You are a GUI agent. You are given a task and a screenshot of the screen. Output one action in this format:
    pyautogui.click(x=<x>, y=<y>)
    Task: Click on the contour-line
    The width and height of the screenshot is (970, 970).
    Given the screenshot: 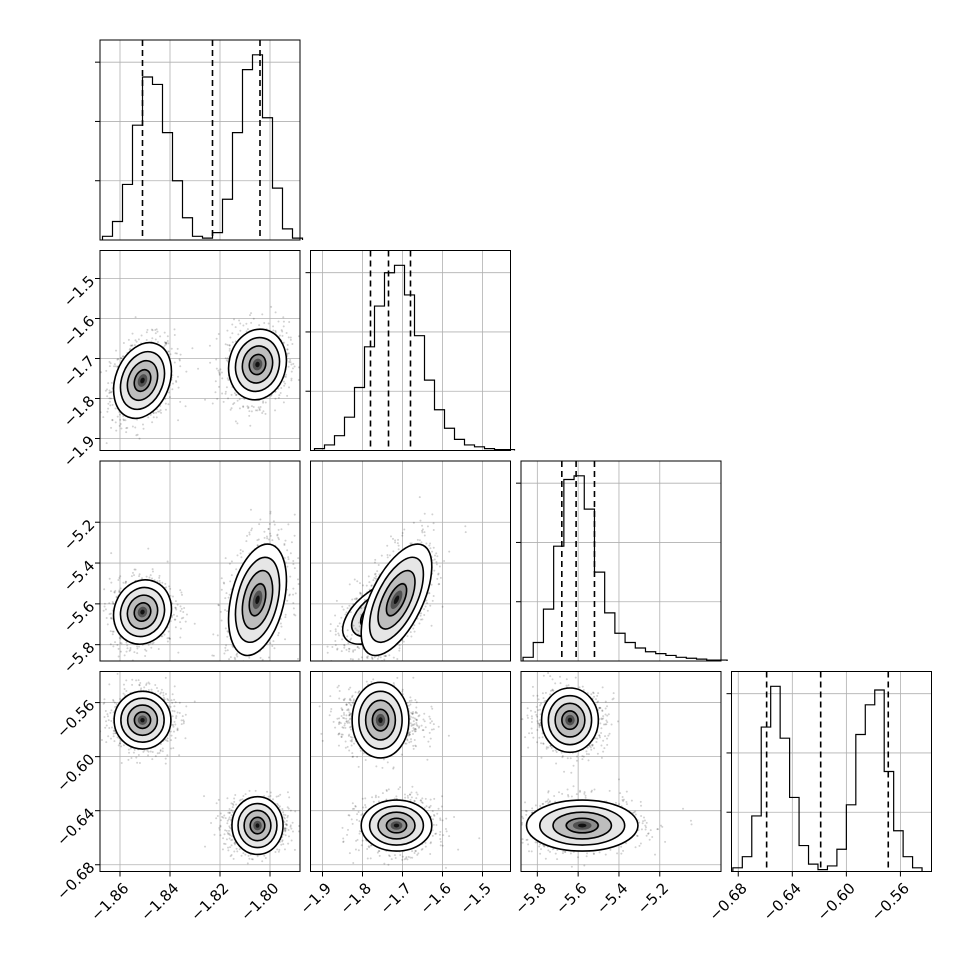 What is the action you would take?
    pyautogui.click(x=257, y=600)
    